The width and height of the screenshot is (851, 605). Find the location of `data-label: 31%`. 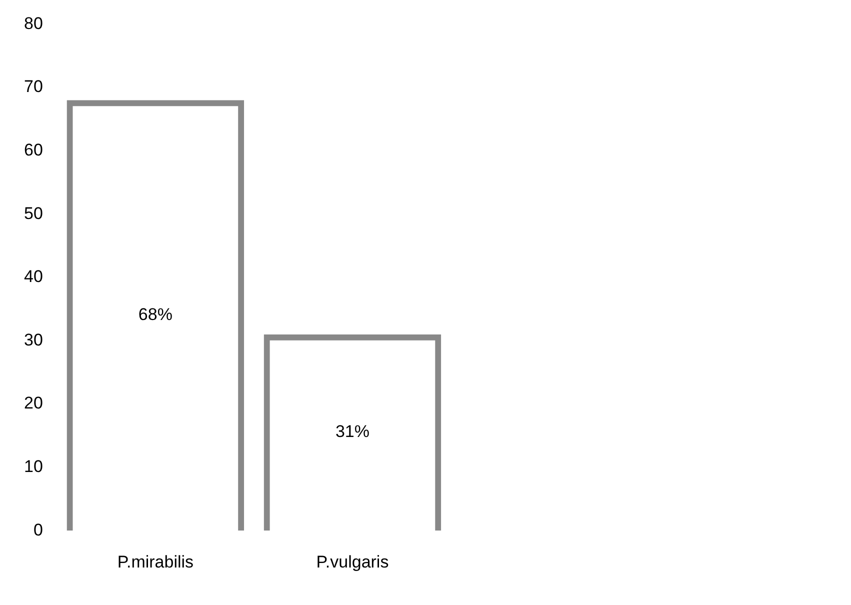

data-label: 31% is located at coordinates (352, 432).